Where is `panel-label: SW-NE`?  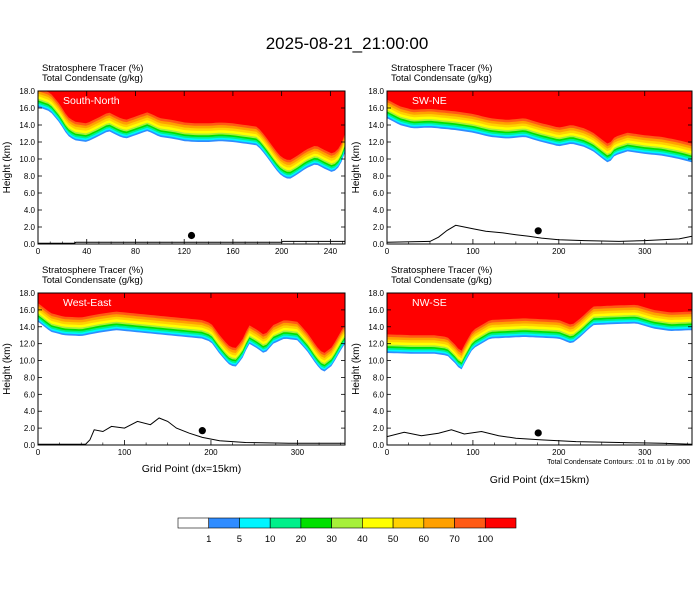
panel-label: SW-NE is located at coordinates (429, 101).